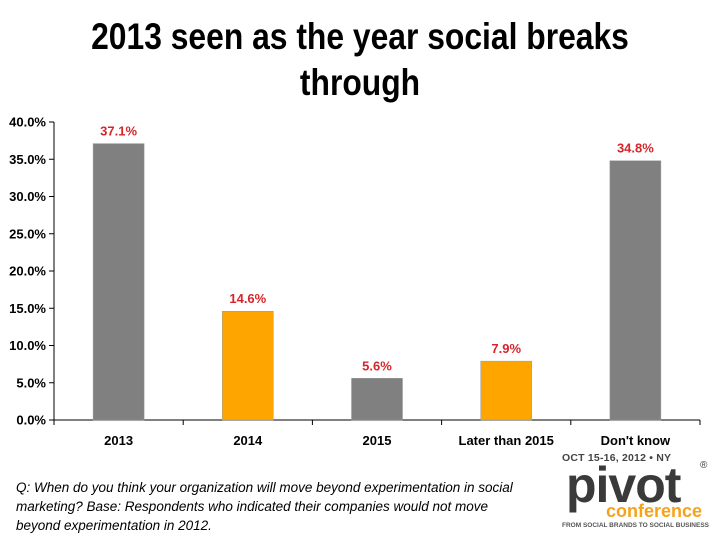 This screenshot has height=540, width=720. What do you see at coordinates (636, 440) in the screenshot?
I see `x-tick-label: Don't know` at bounding box center [636, 440].